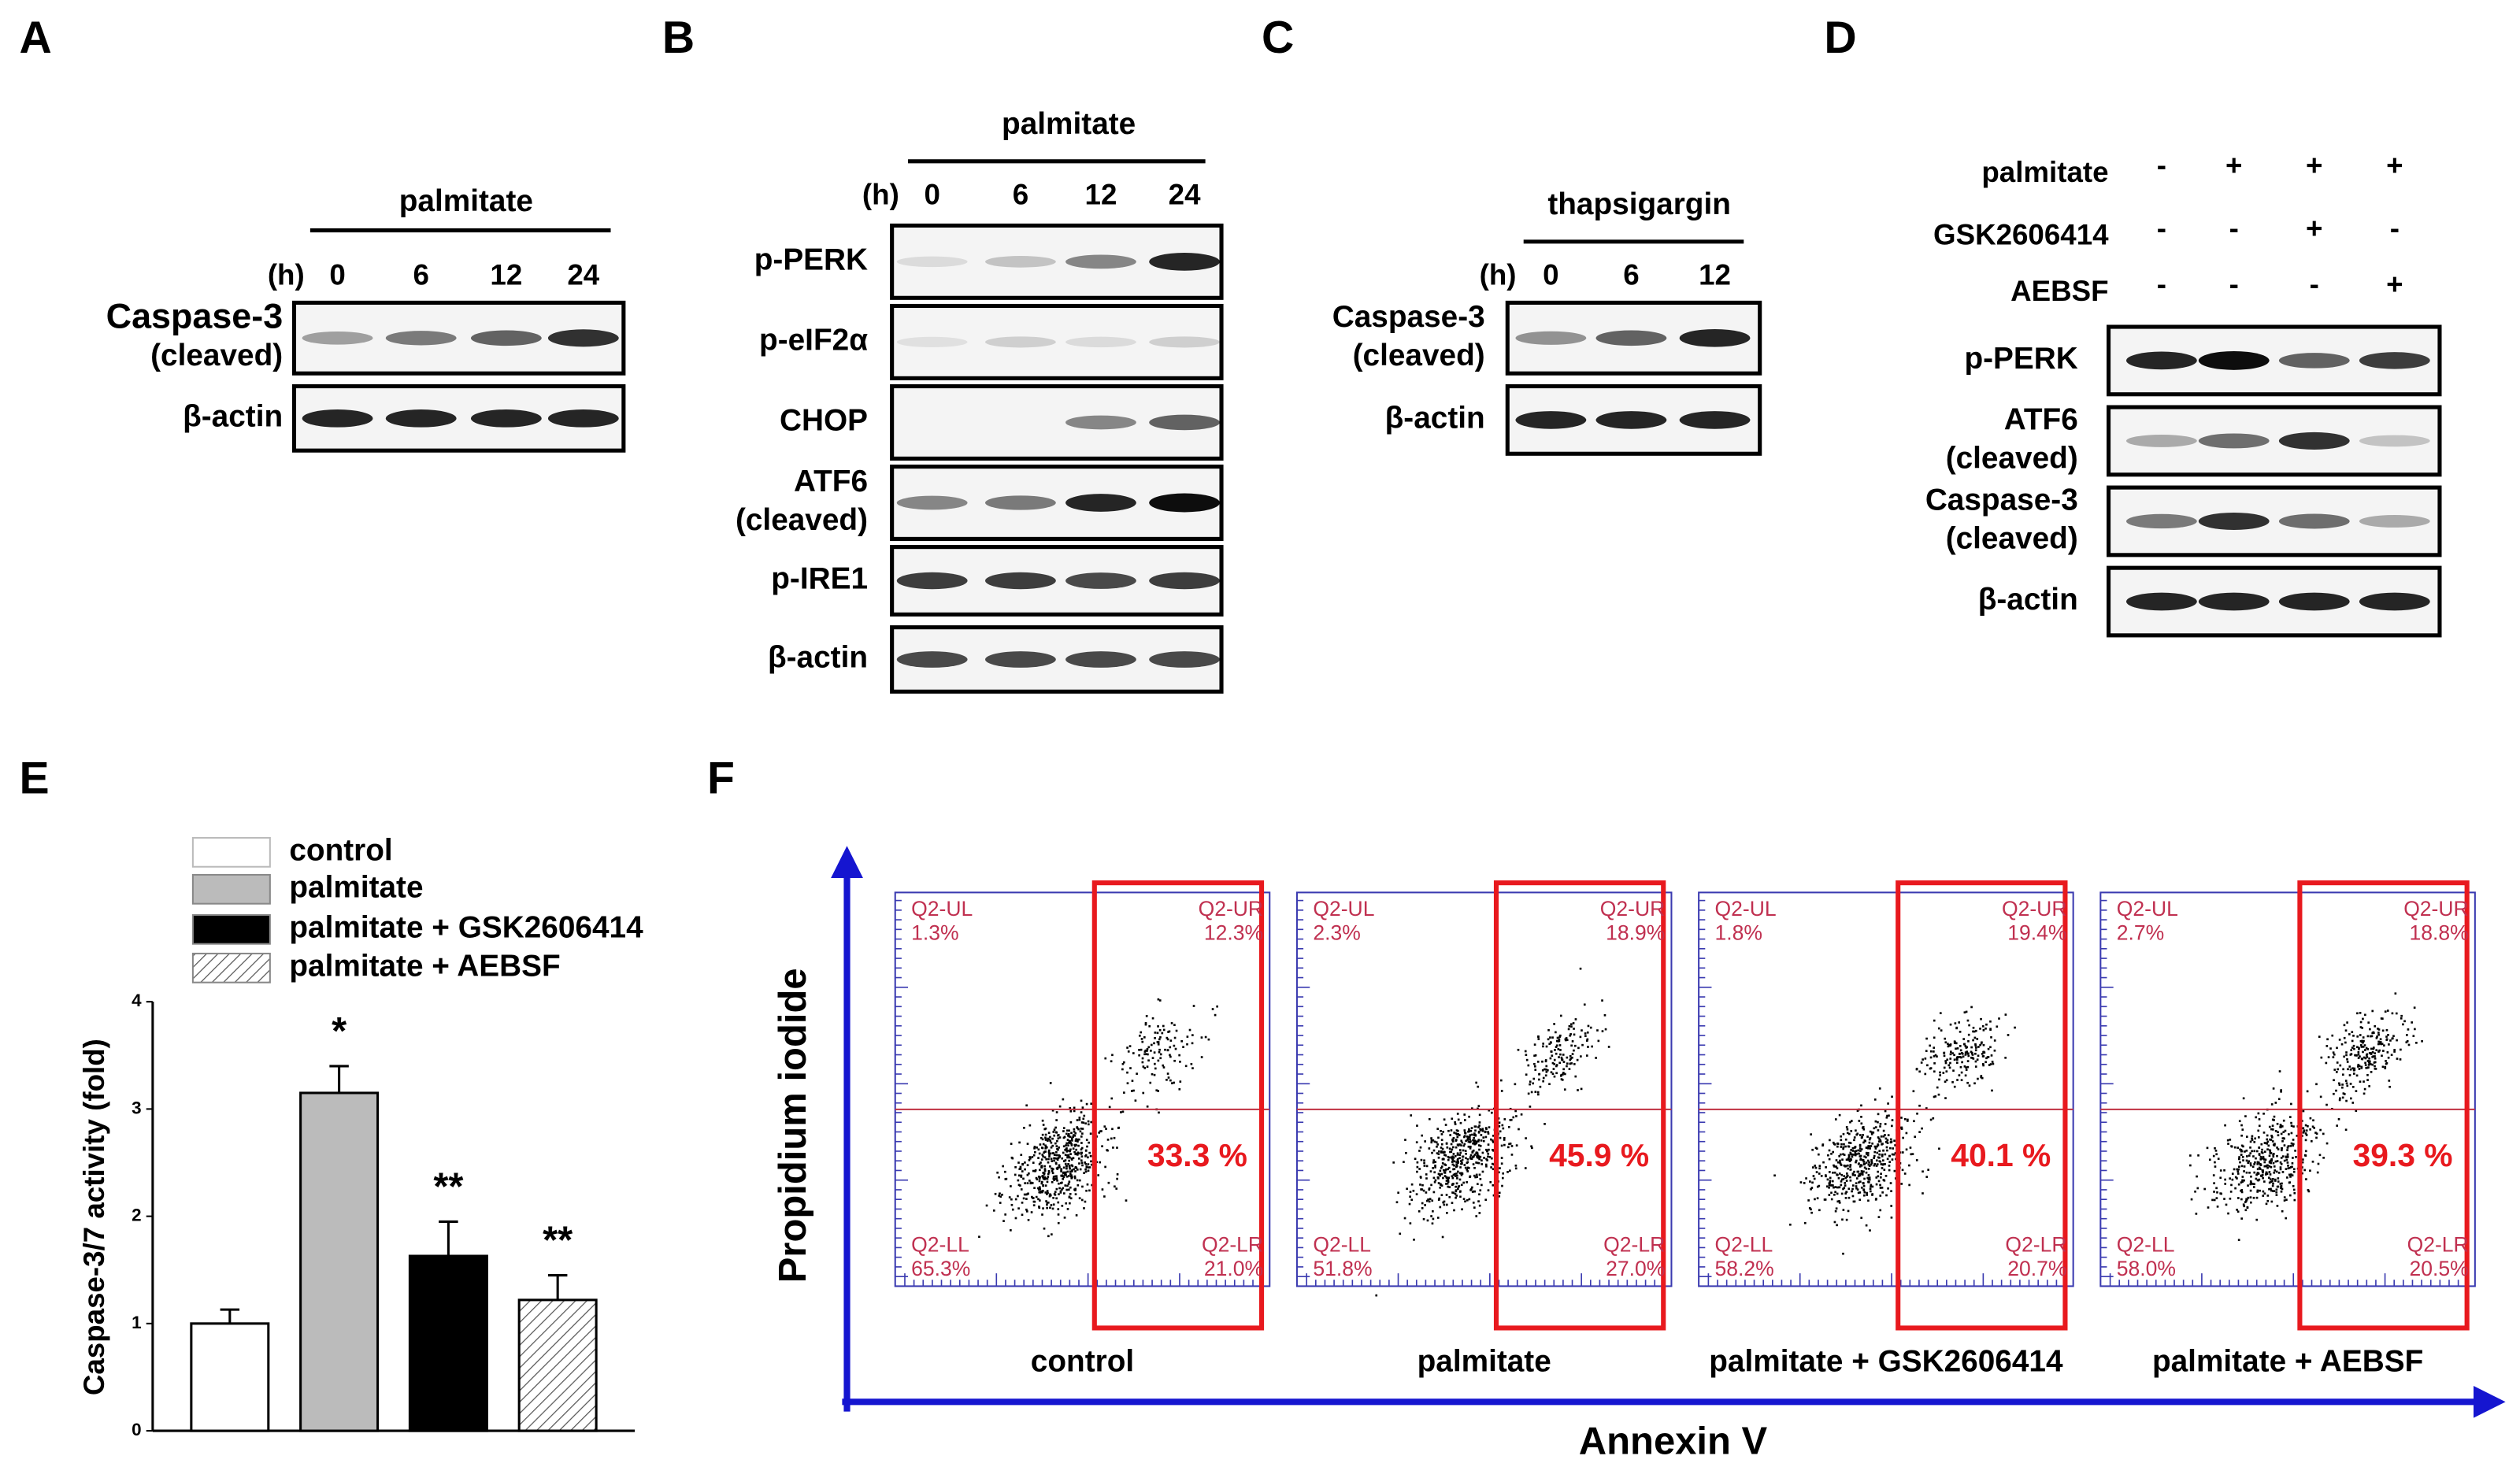 Image resolution: width=2520 pixels, height=1478 pixels. I want to click on lane-label: 6, so click(1631, 274).